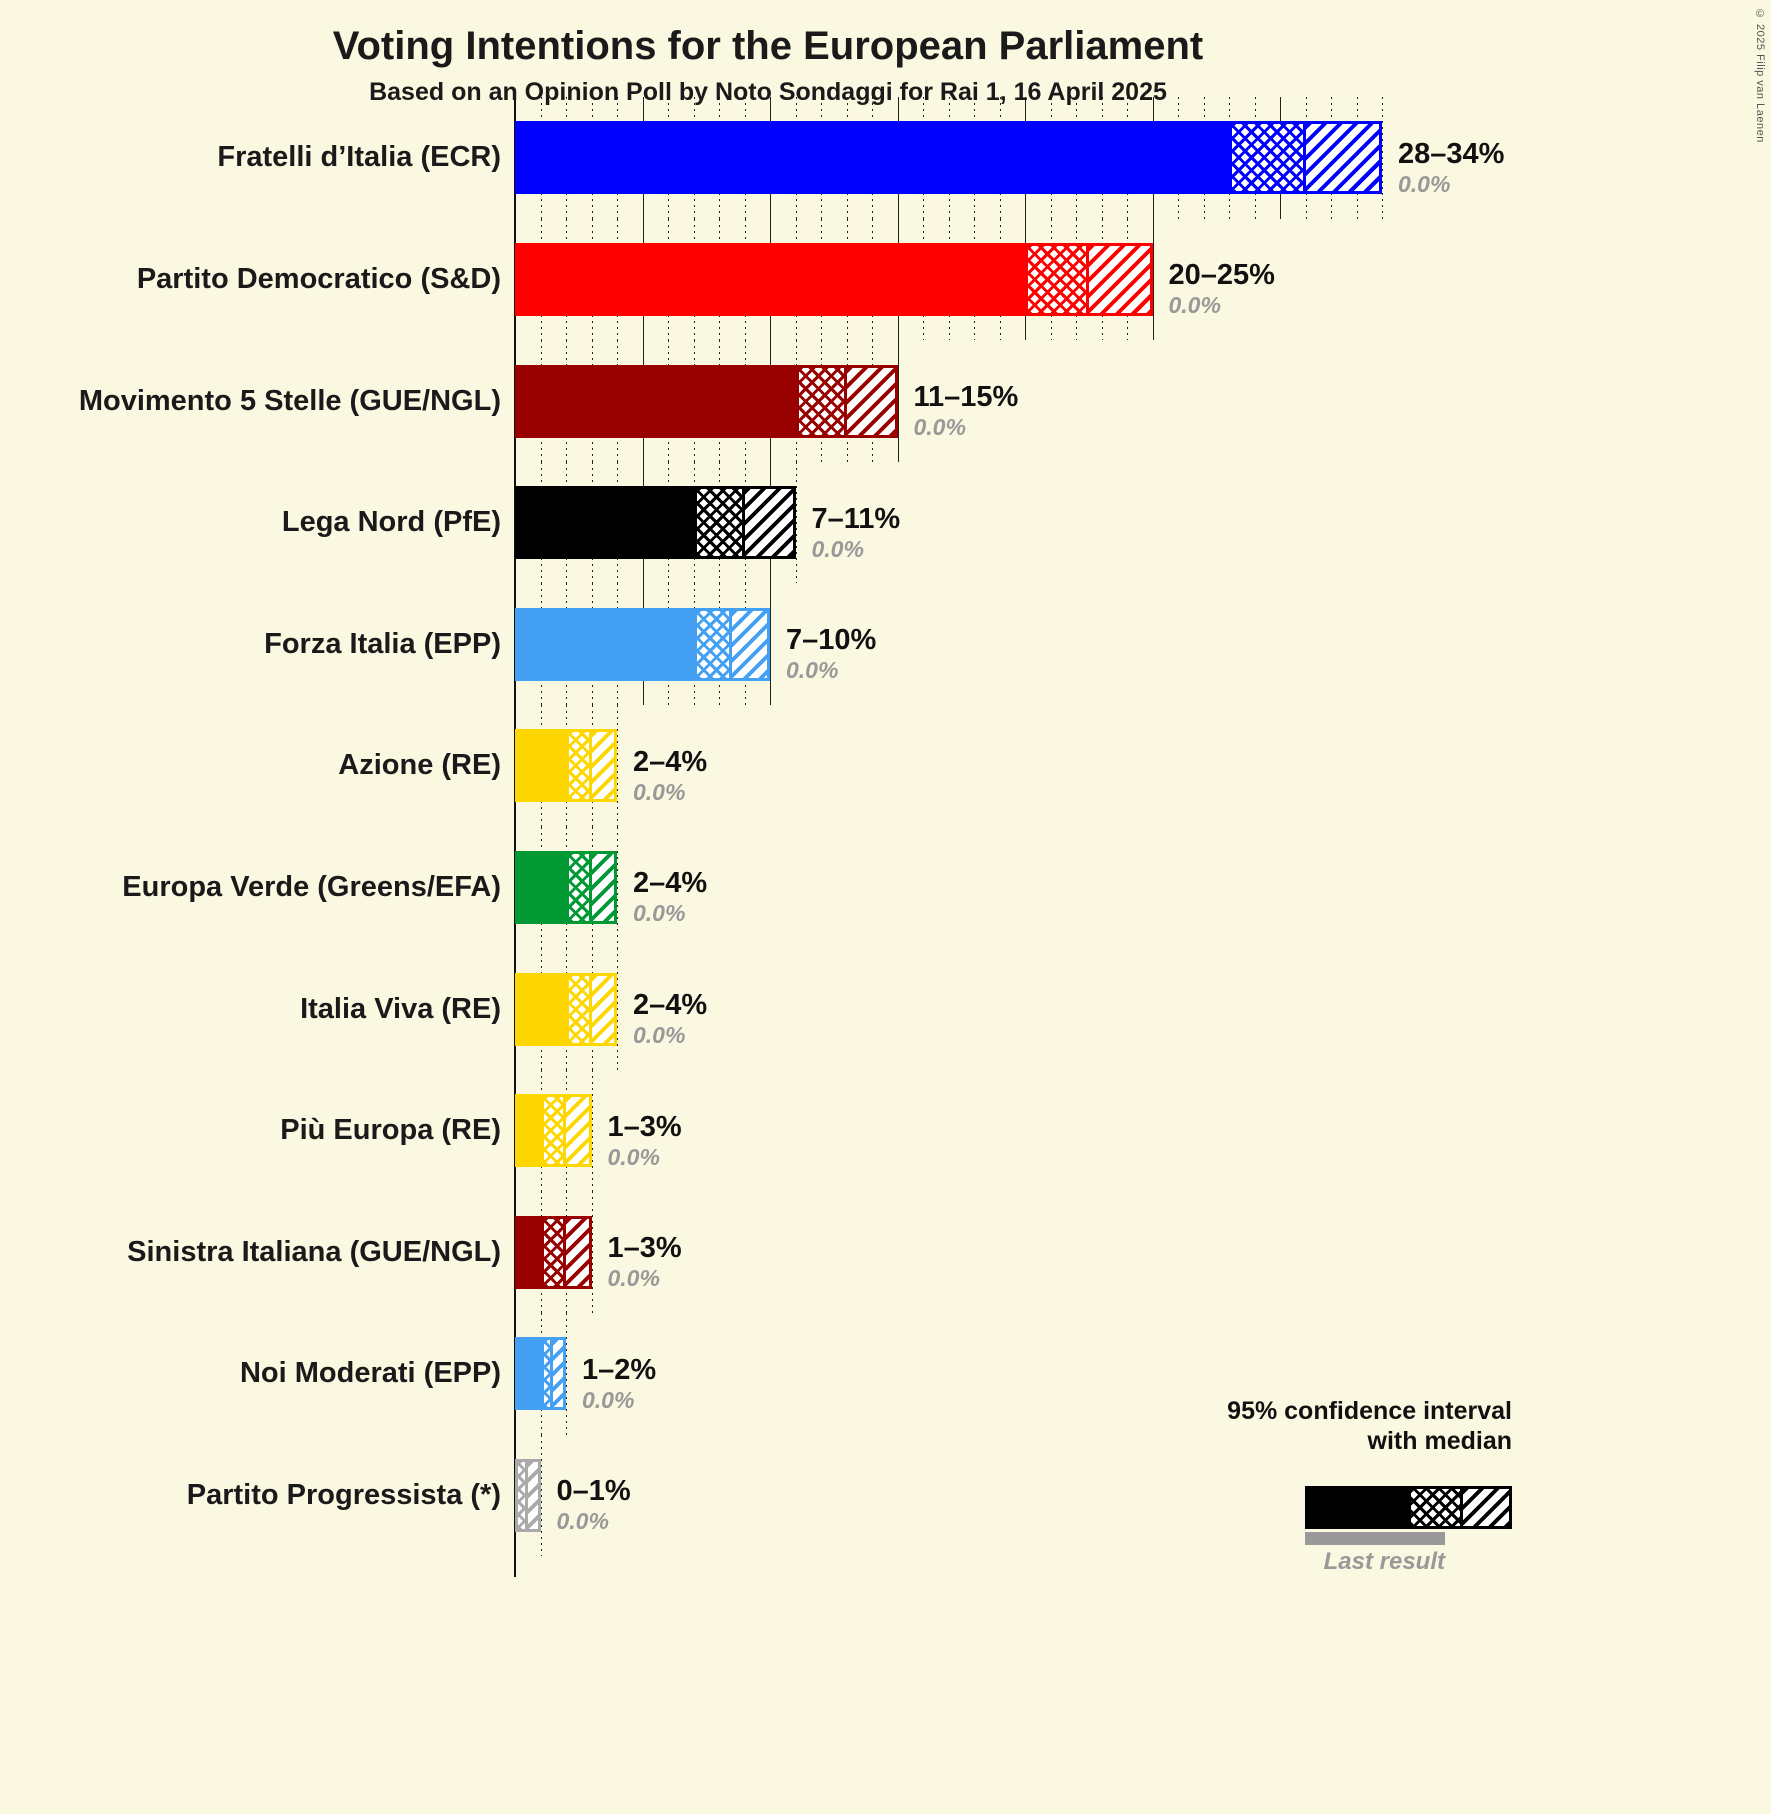 The image size is (1771, 1814). I want to click on party-label: Europa Verde (Greens/EFA), so click(311, 886).